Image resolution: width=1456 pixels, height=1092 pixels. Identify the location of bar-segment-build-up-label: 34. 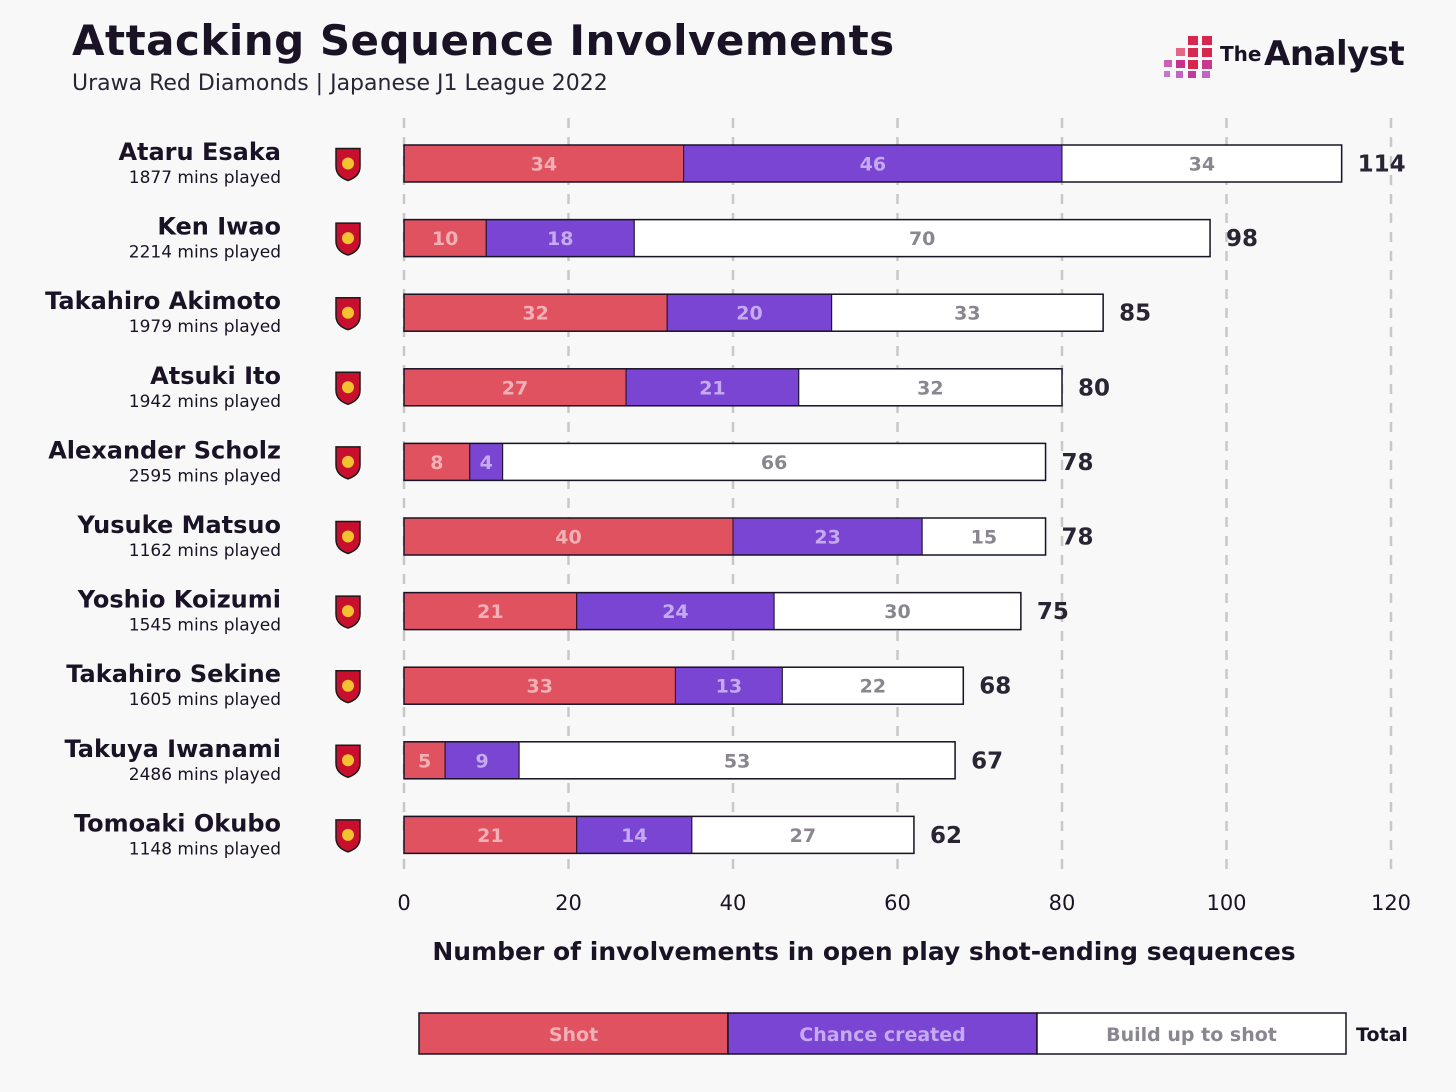
(1202, 165).